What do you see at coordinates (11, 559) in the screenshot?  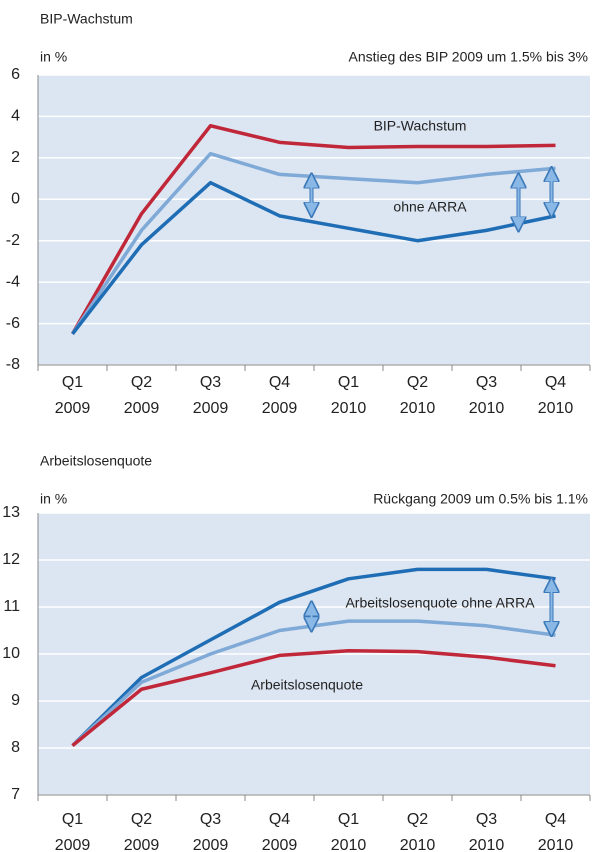 I see `y-tick-label: 12` at bounding box center [11, 559].